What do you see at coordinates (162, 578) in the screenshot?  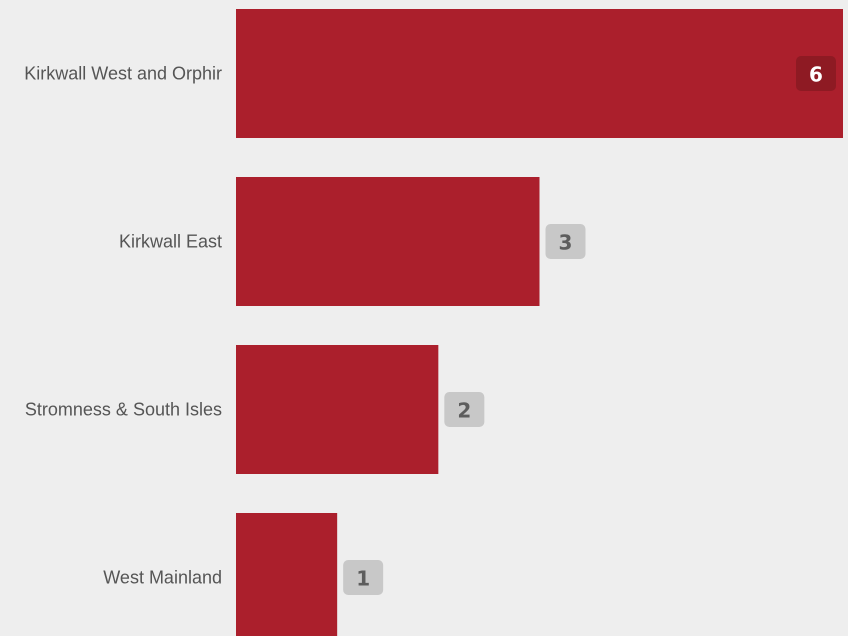 I see `category-label: West Mainland` at bounding box center [162, 578].